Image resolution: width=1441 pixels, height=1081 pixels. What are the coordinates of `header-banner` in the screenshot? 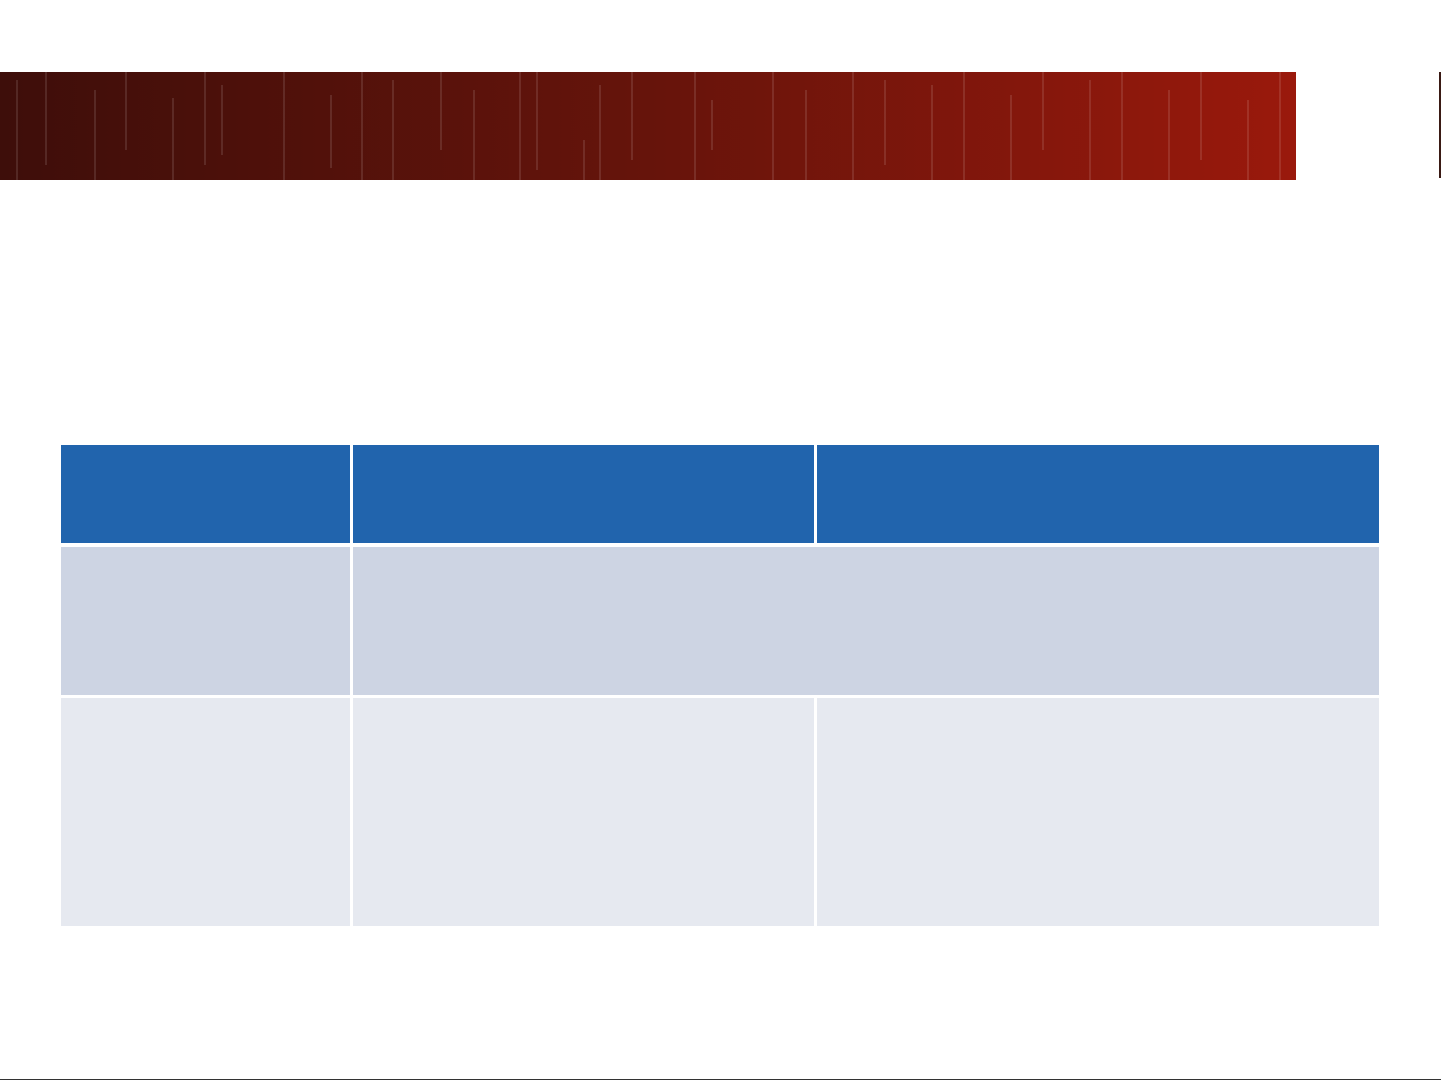 It's located at (648, 126).